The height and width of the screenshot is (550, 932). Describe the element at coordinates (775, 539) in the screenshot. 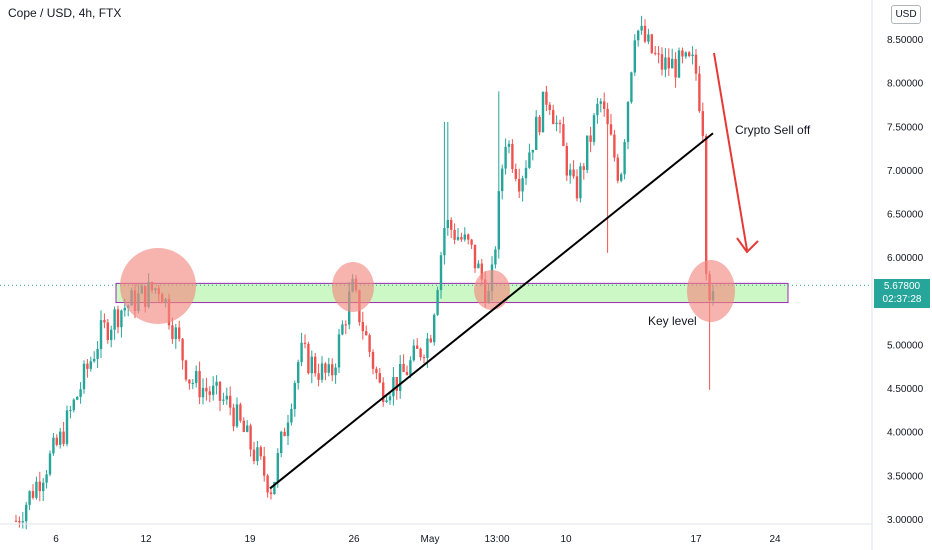

I see `x-tick-label: 24` at that location.